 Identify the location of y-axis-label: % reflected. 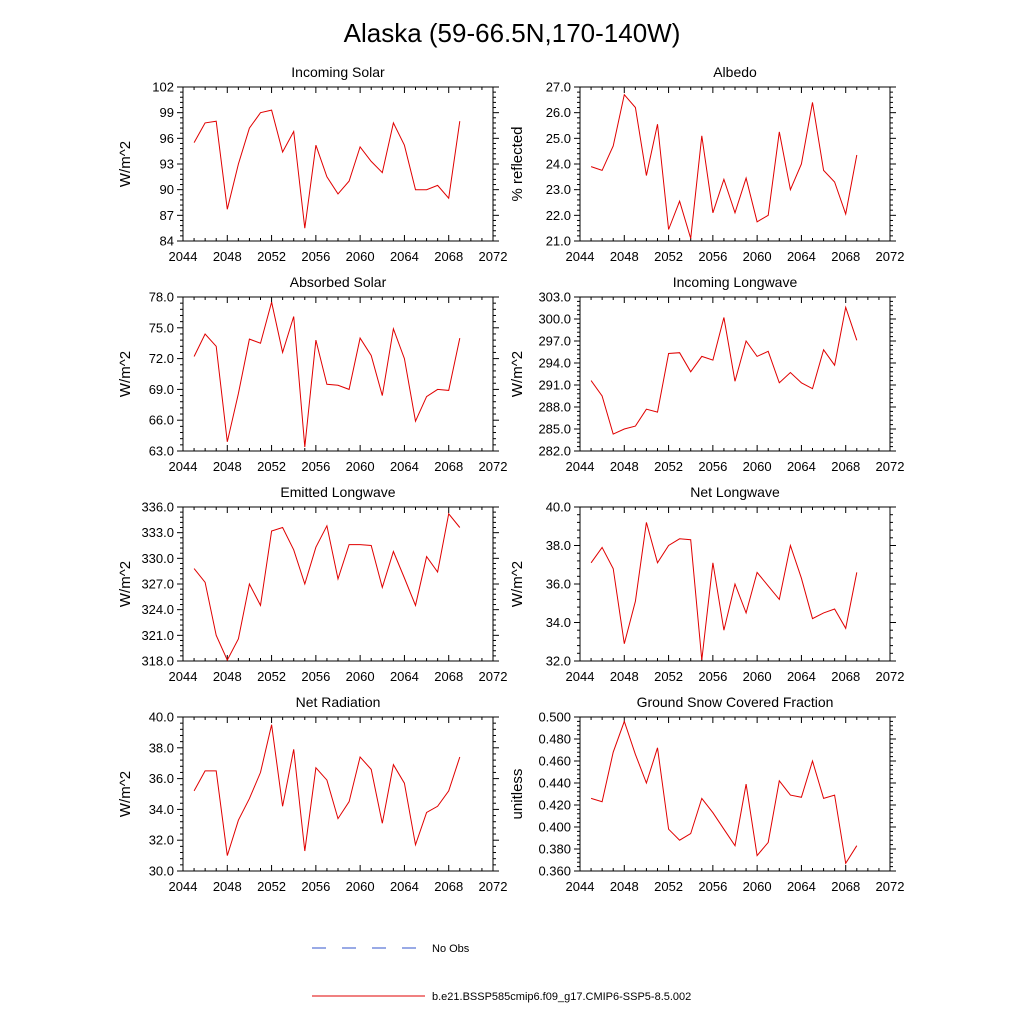
(517, 163).